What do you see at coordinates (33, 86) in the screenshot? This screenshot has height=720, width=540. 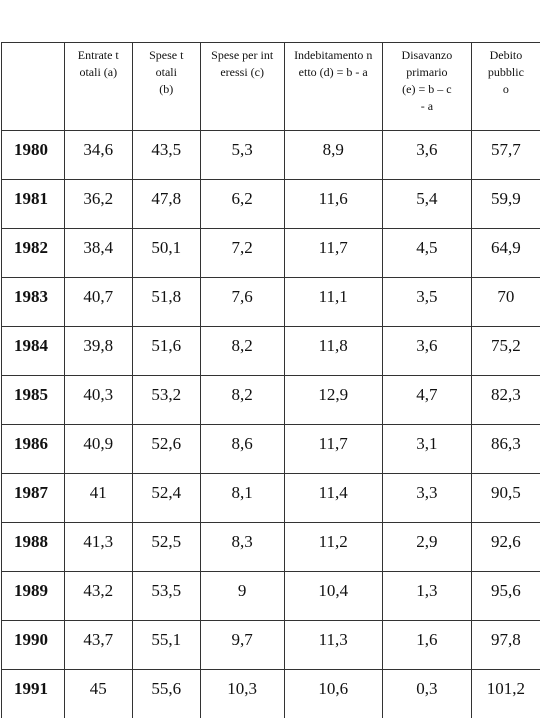 I see `header-cell-year` at bounding box center [33, 86].